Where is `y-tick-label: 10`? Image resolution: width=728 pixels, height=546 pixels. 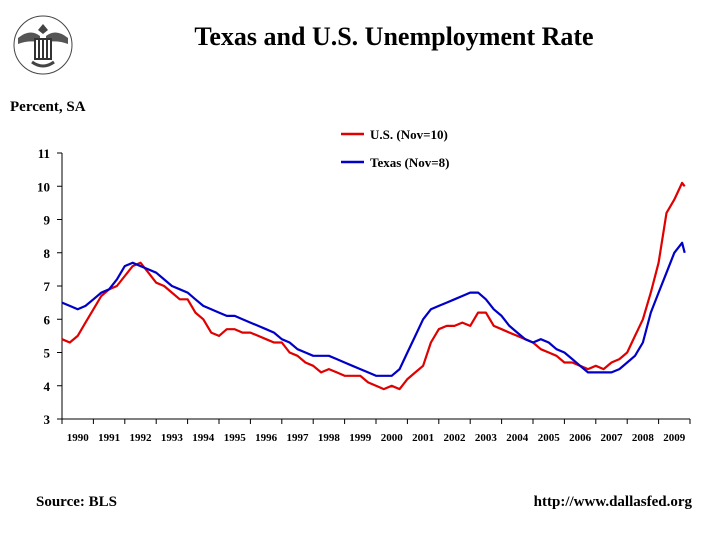
y-tick-label: 10 is located at coordinates (43, 186).